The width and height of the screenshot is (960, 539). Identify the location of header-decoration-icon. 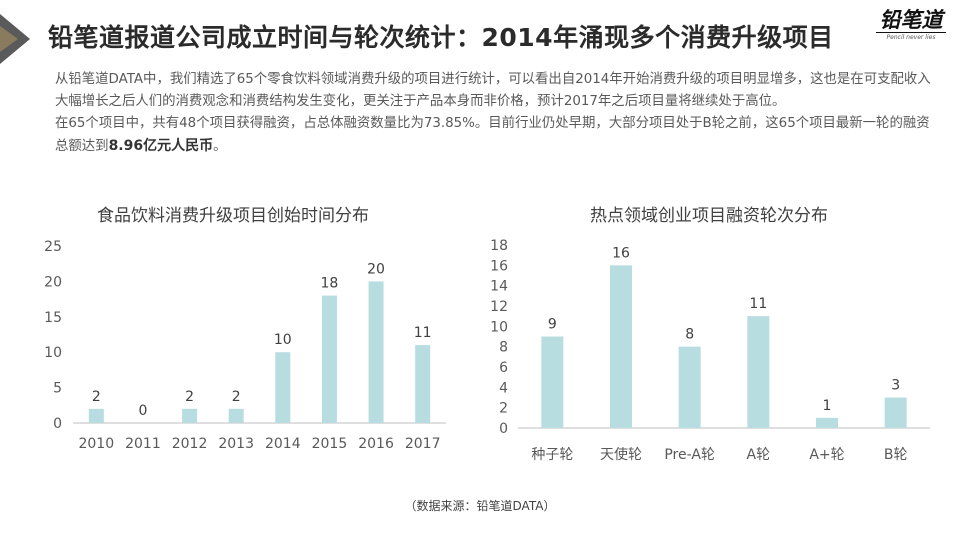
(15, 39).